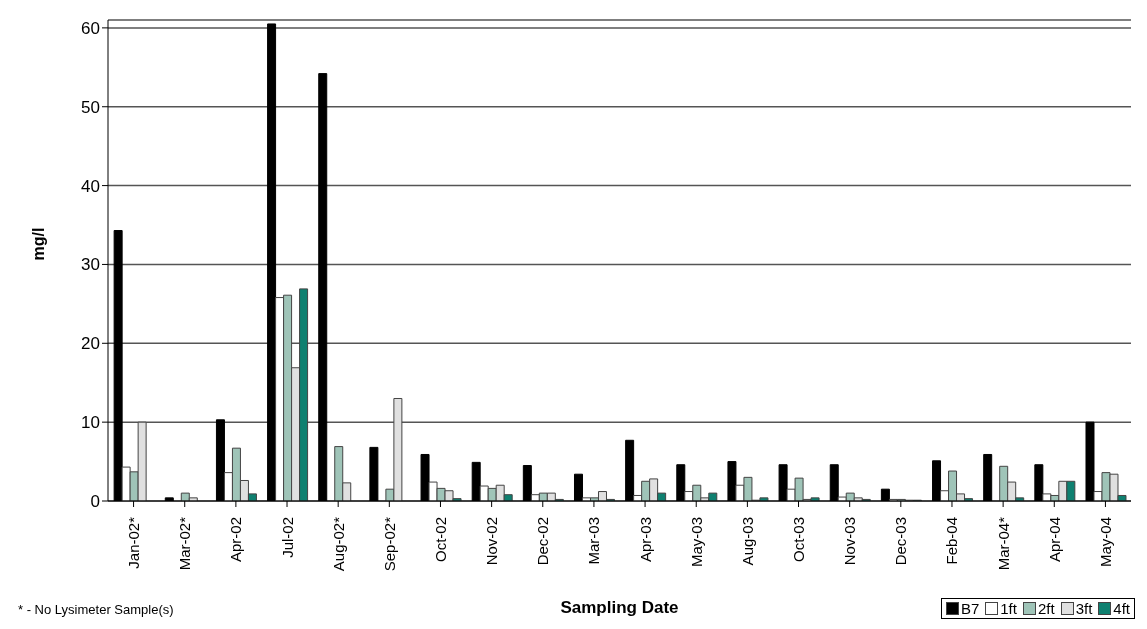 Image resolution: width=1147 pixels, height=629 pixels. Describe the element at coordinates (969, 608) in the screenshot. I see `legend-label: B7` at that location.